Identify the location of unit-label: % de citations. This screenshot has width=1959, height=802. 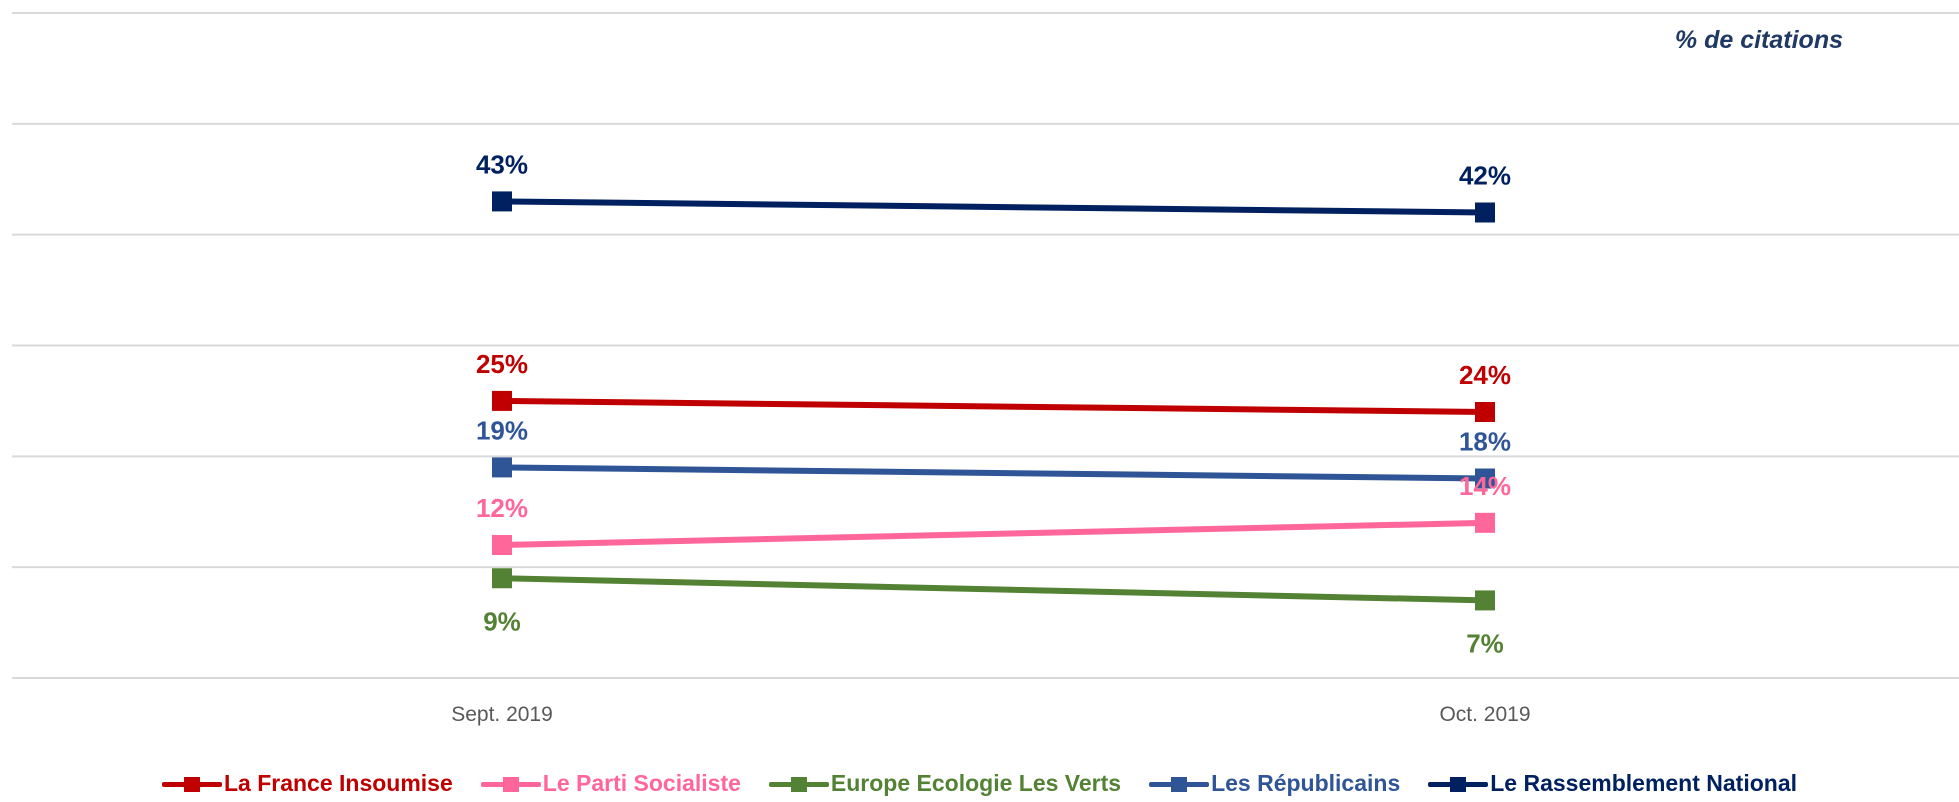
(1758, 40).